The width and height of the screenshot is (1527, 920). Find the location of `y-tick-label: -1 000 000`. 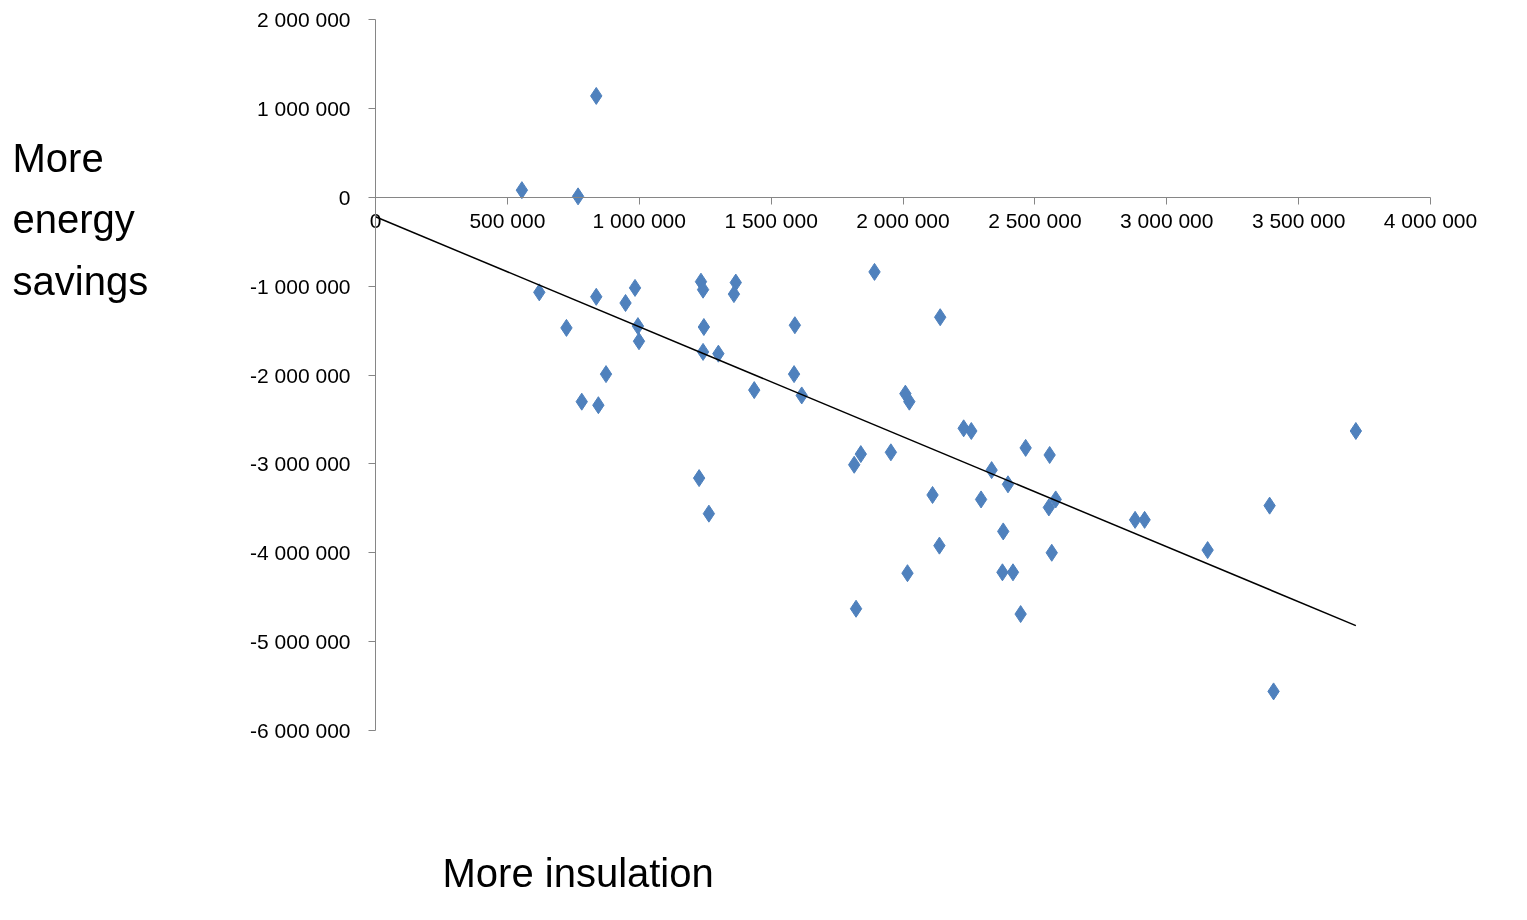

y-tick-label: -1 000 000 is located at coordinates (300, 286).